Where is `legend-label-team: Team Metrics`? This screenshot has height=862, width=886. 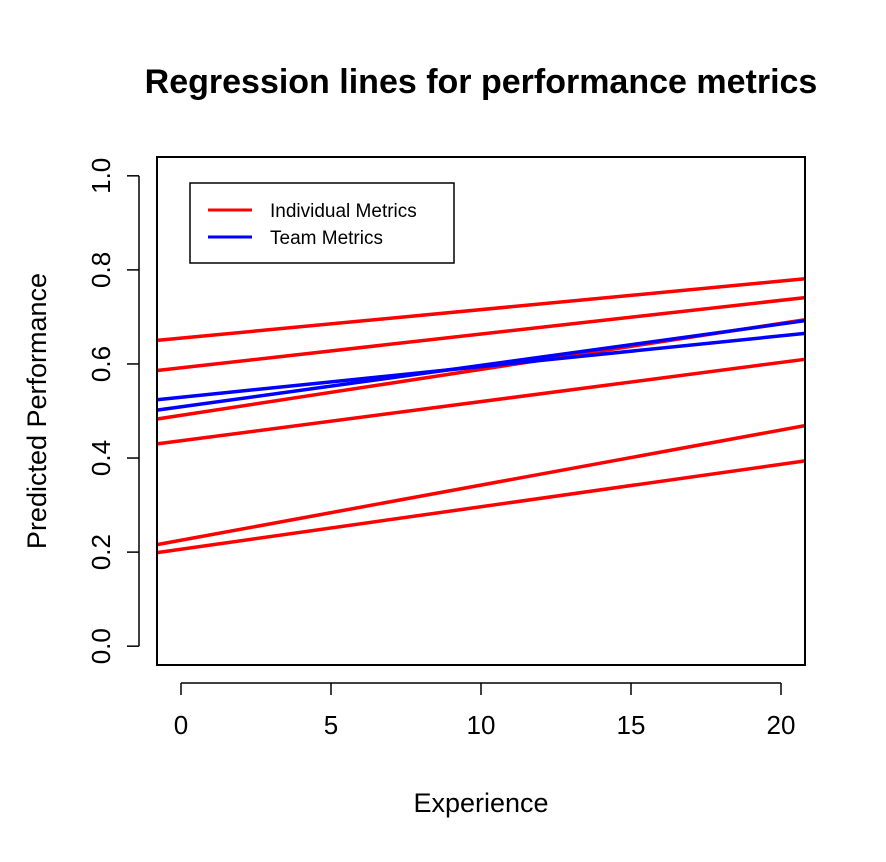 legend-label-team: Team Metrics is located at coordinates (326, 238).